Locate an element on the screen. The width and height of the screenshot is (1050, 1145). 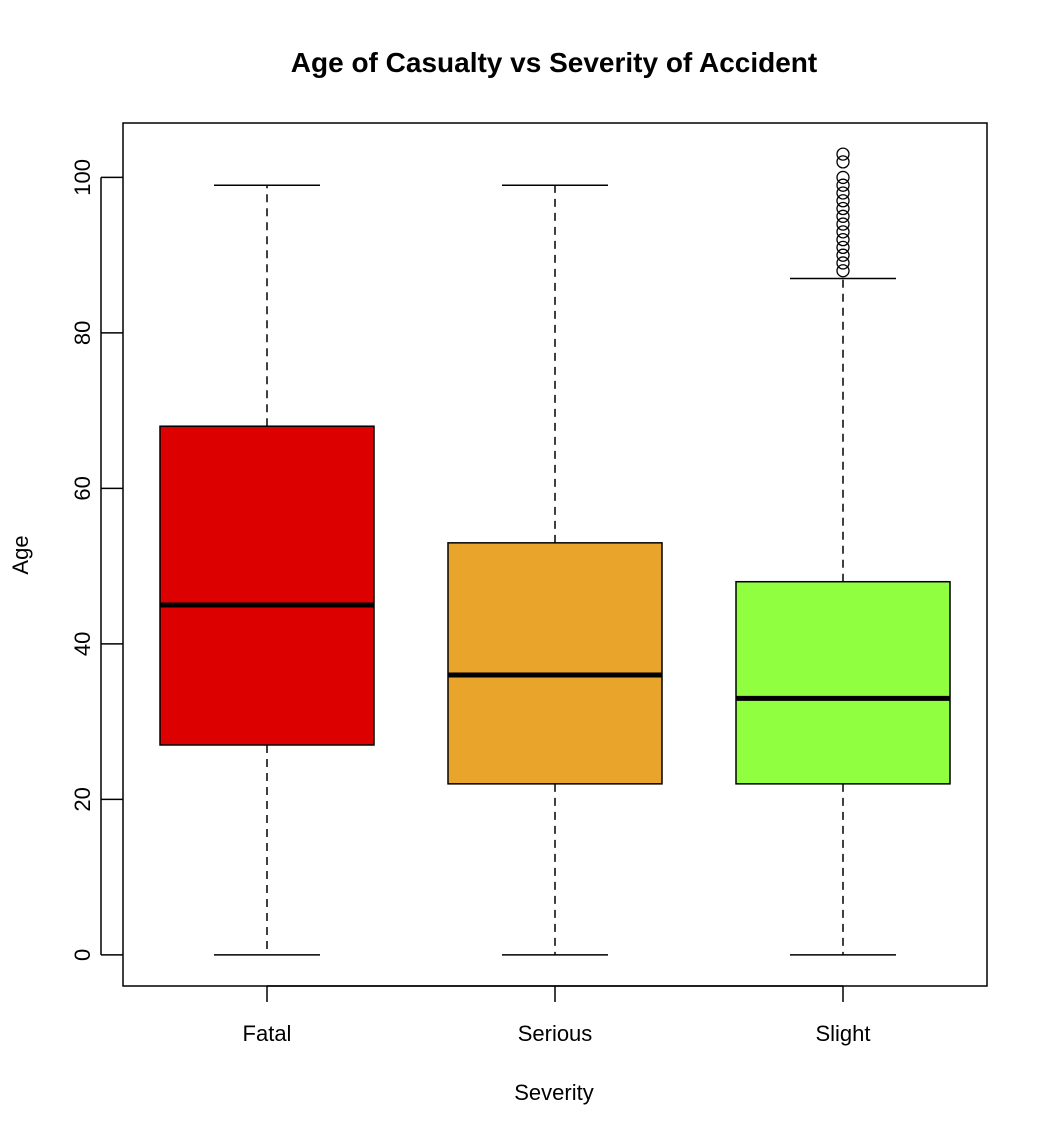
box-group-fatal is located at coordinates (267, 570).